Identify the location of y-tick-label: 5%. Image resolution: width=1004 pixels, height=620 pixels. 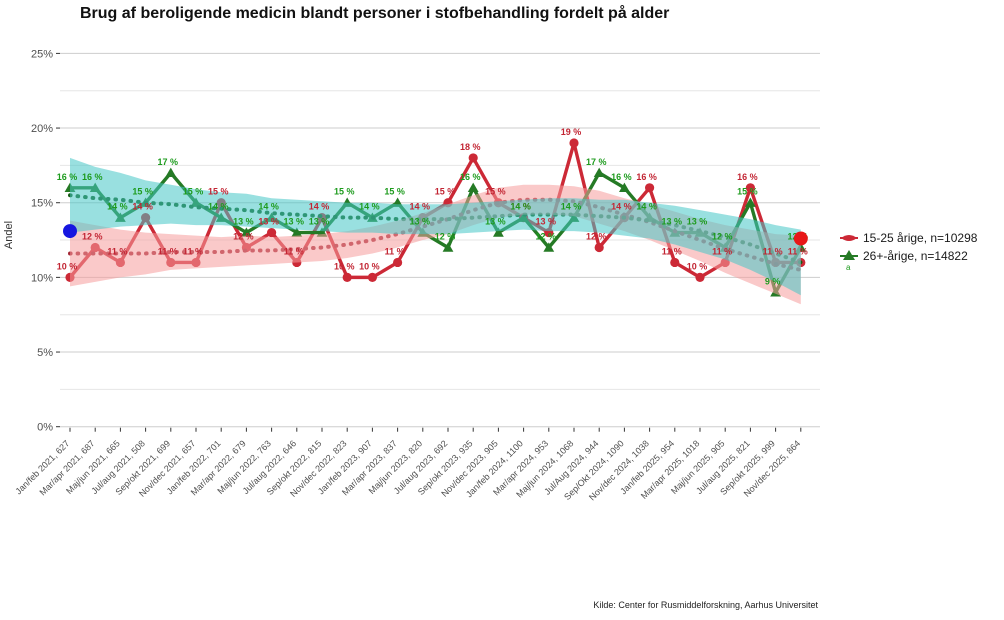
(45, 353).